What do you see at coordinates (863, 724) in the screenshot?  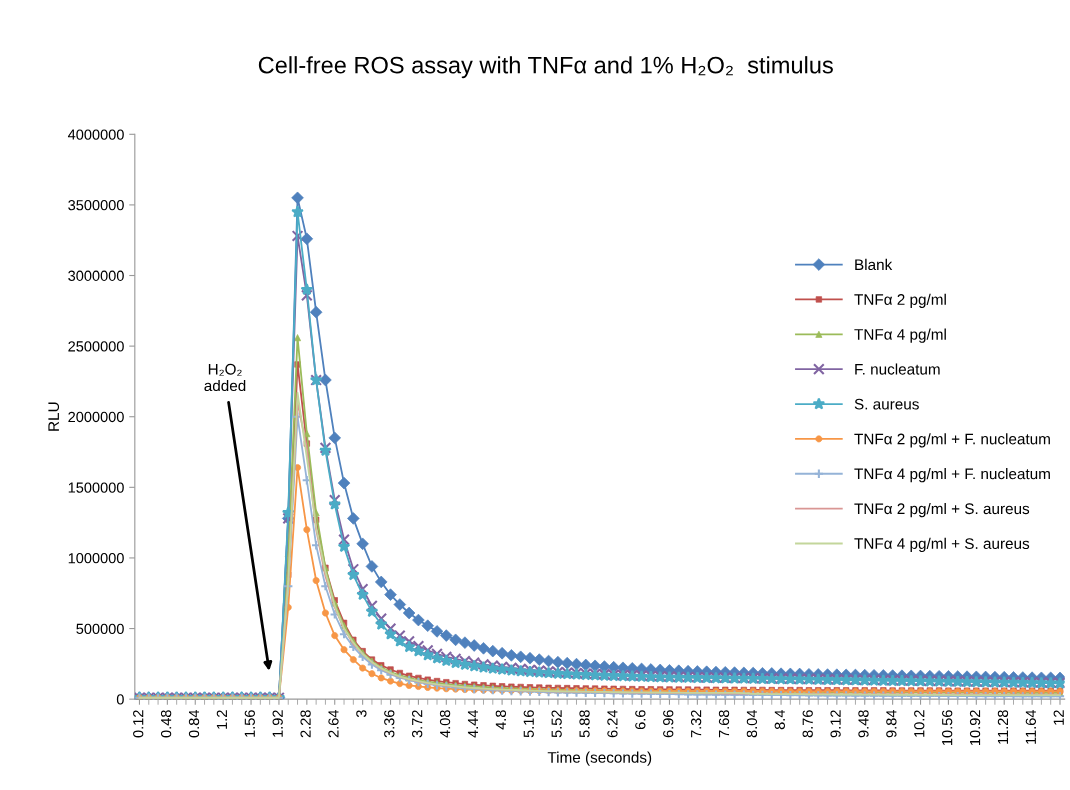 I see `x-tick-label: 9.48` at bounding box center [863, 724].